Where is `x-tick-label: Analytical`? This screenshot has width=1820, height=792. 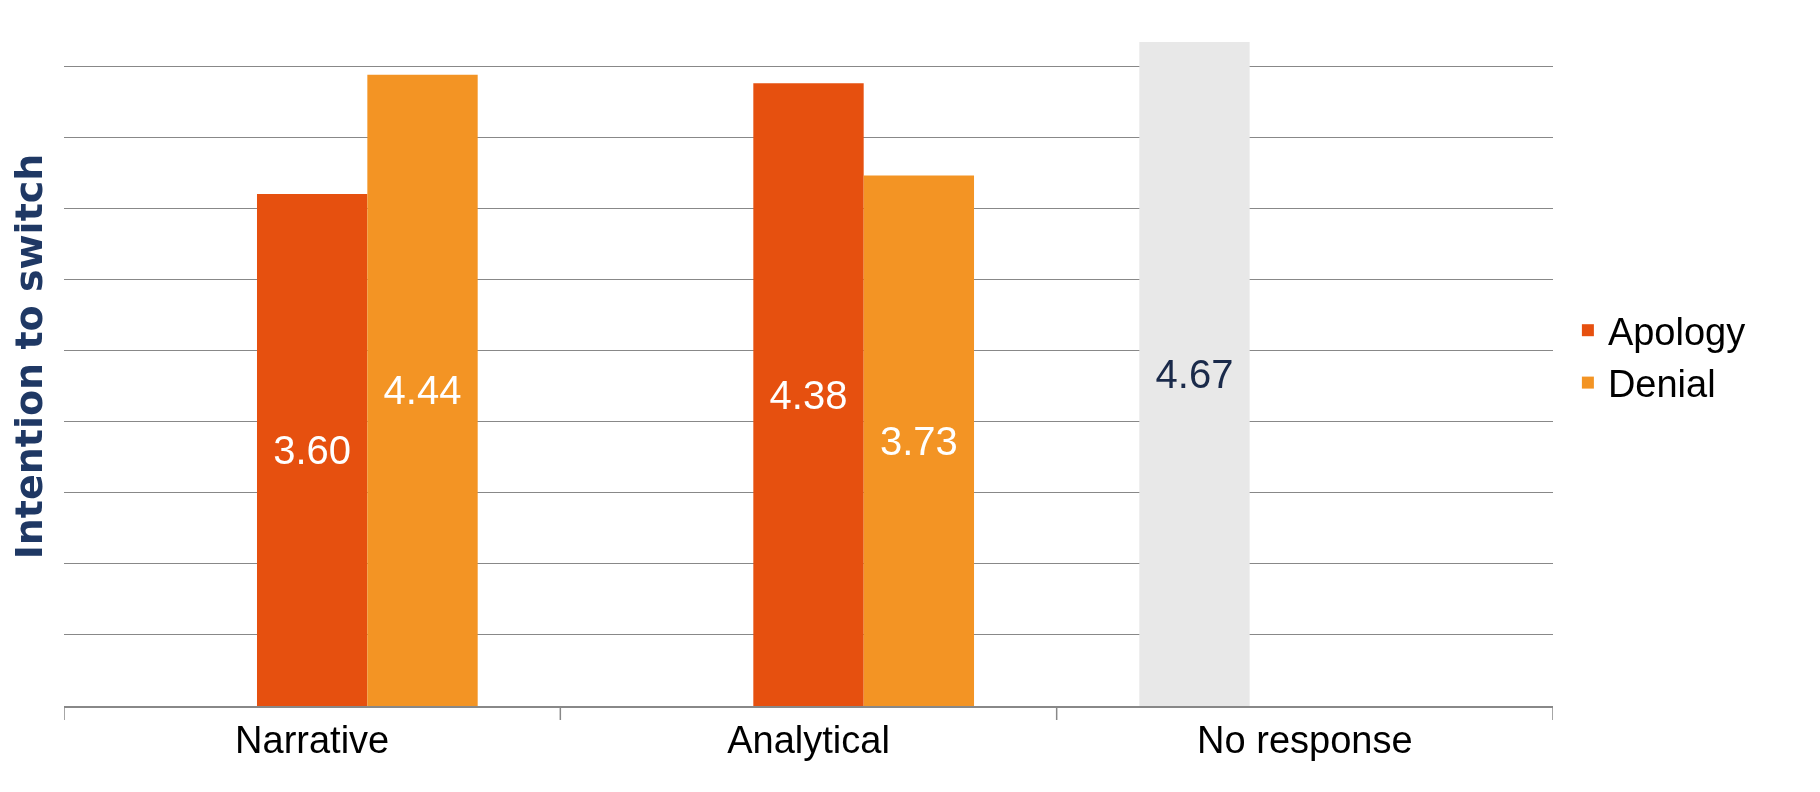
x-tick-label: Analytical is located at coordinates (808, 740).